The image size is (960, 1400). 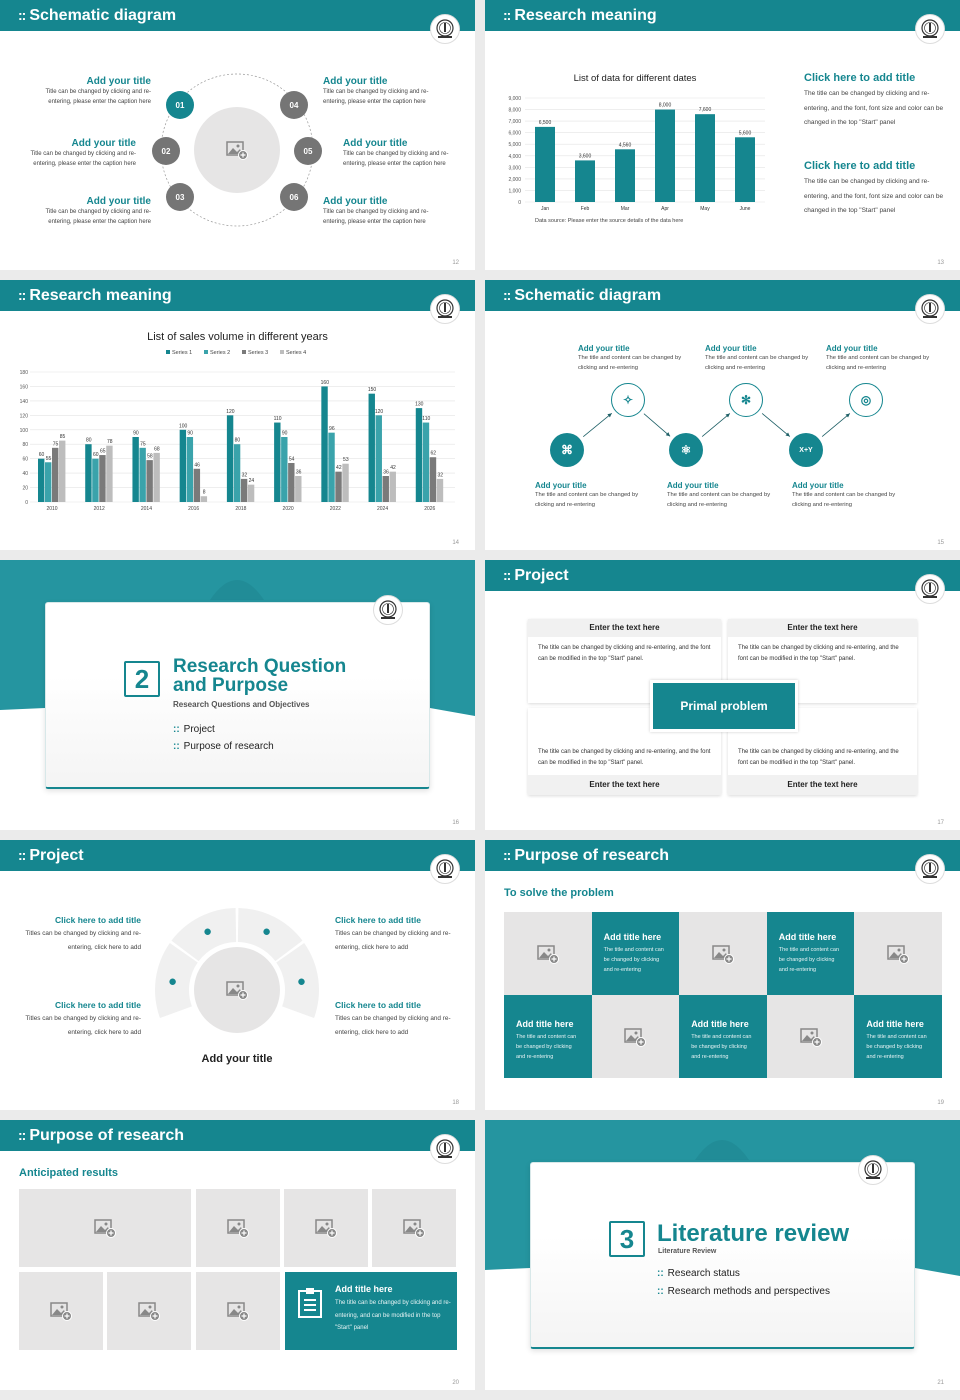 I want to click on slide-header: :: Schematic diagram, so click(x=237, y=15).